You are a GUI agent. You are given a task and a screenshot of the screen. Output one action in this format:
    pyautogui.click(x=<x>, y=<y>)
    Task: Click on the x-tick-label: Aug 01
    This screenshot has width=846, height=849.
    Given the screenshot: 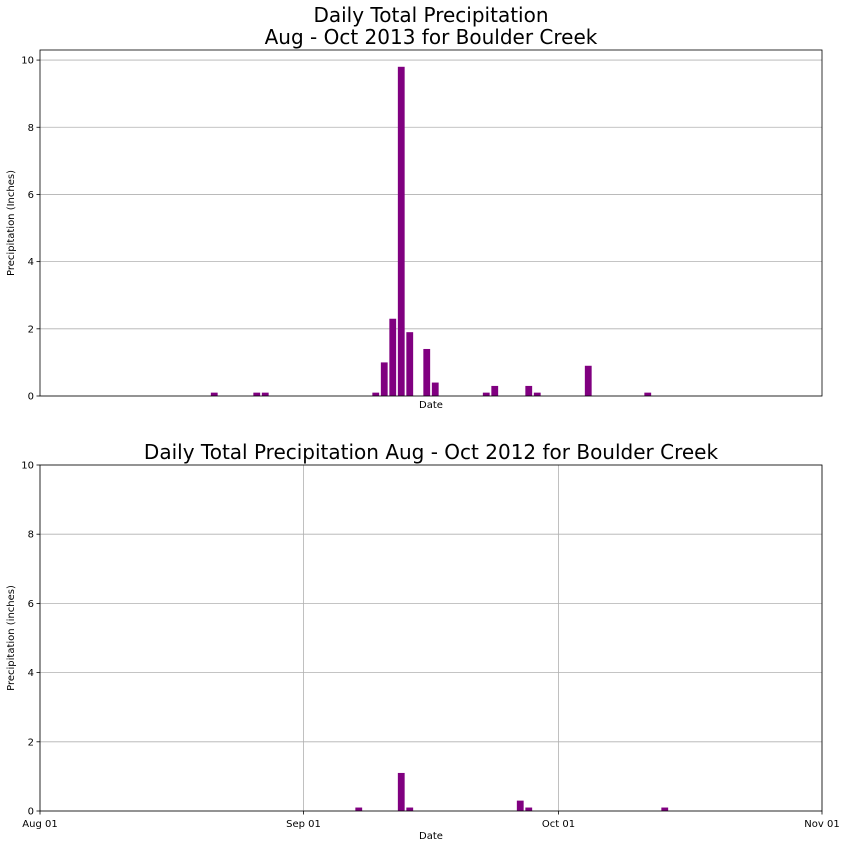 What is the action you would take?
    pyautogui.click(x=39, y=824)
    